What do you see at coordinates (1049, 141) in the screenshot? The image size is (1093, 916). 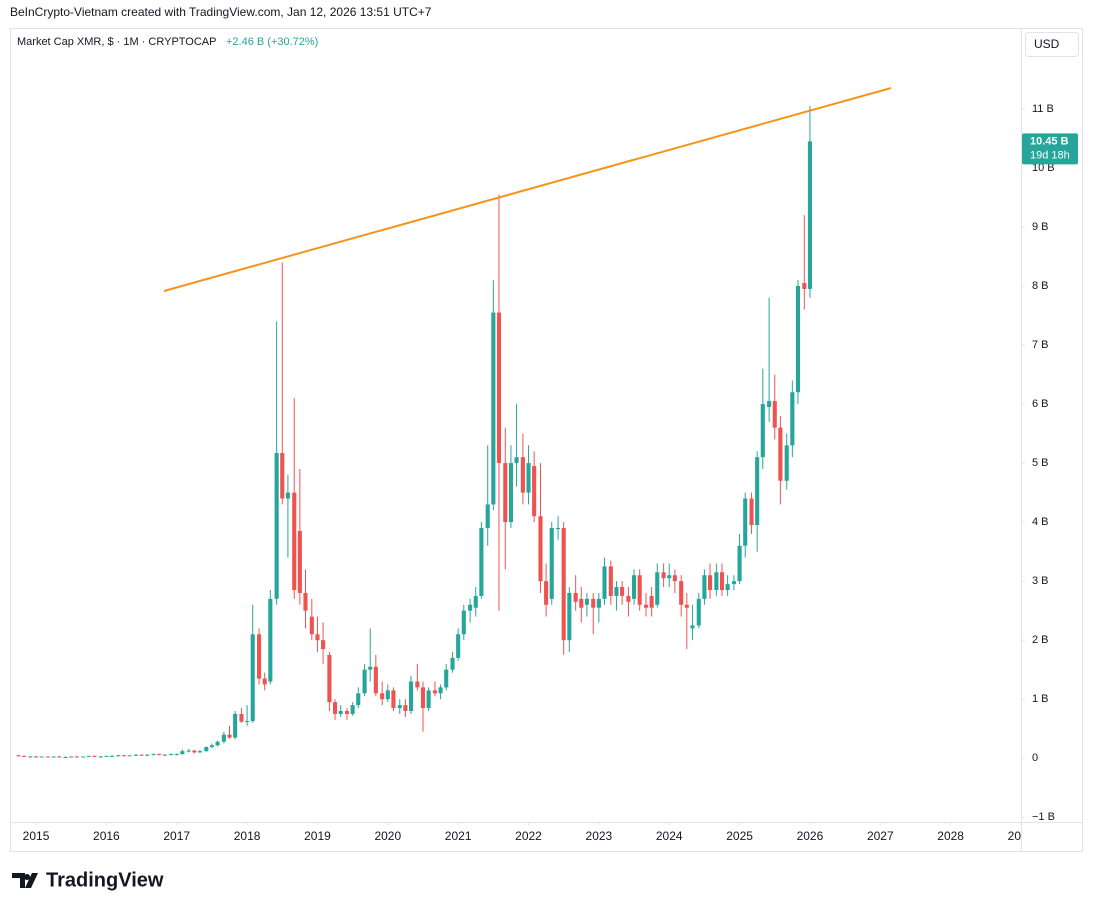 I see `last-price-label: 10.45 B` at bounding box center [1049, 141].